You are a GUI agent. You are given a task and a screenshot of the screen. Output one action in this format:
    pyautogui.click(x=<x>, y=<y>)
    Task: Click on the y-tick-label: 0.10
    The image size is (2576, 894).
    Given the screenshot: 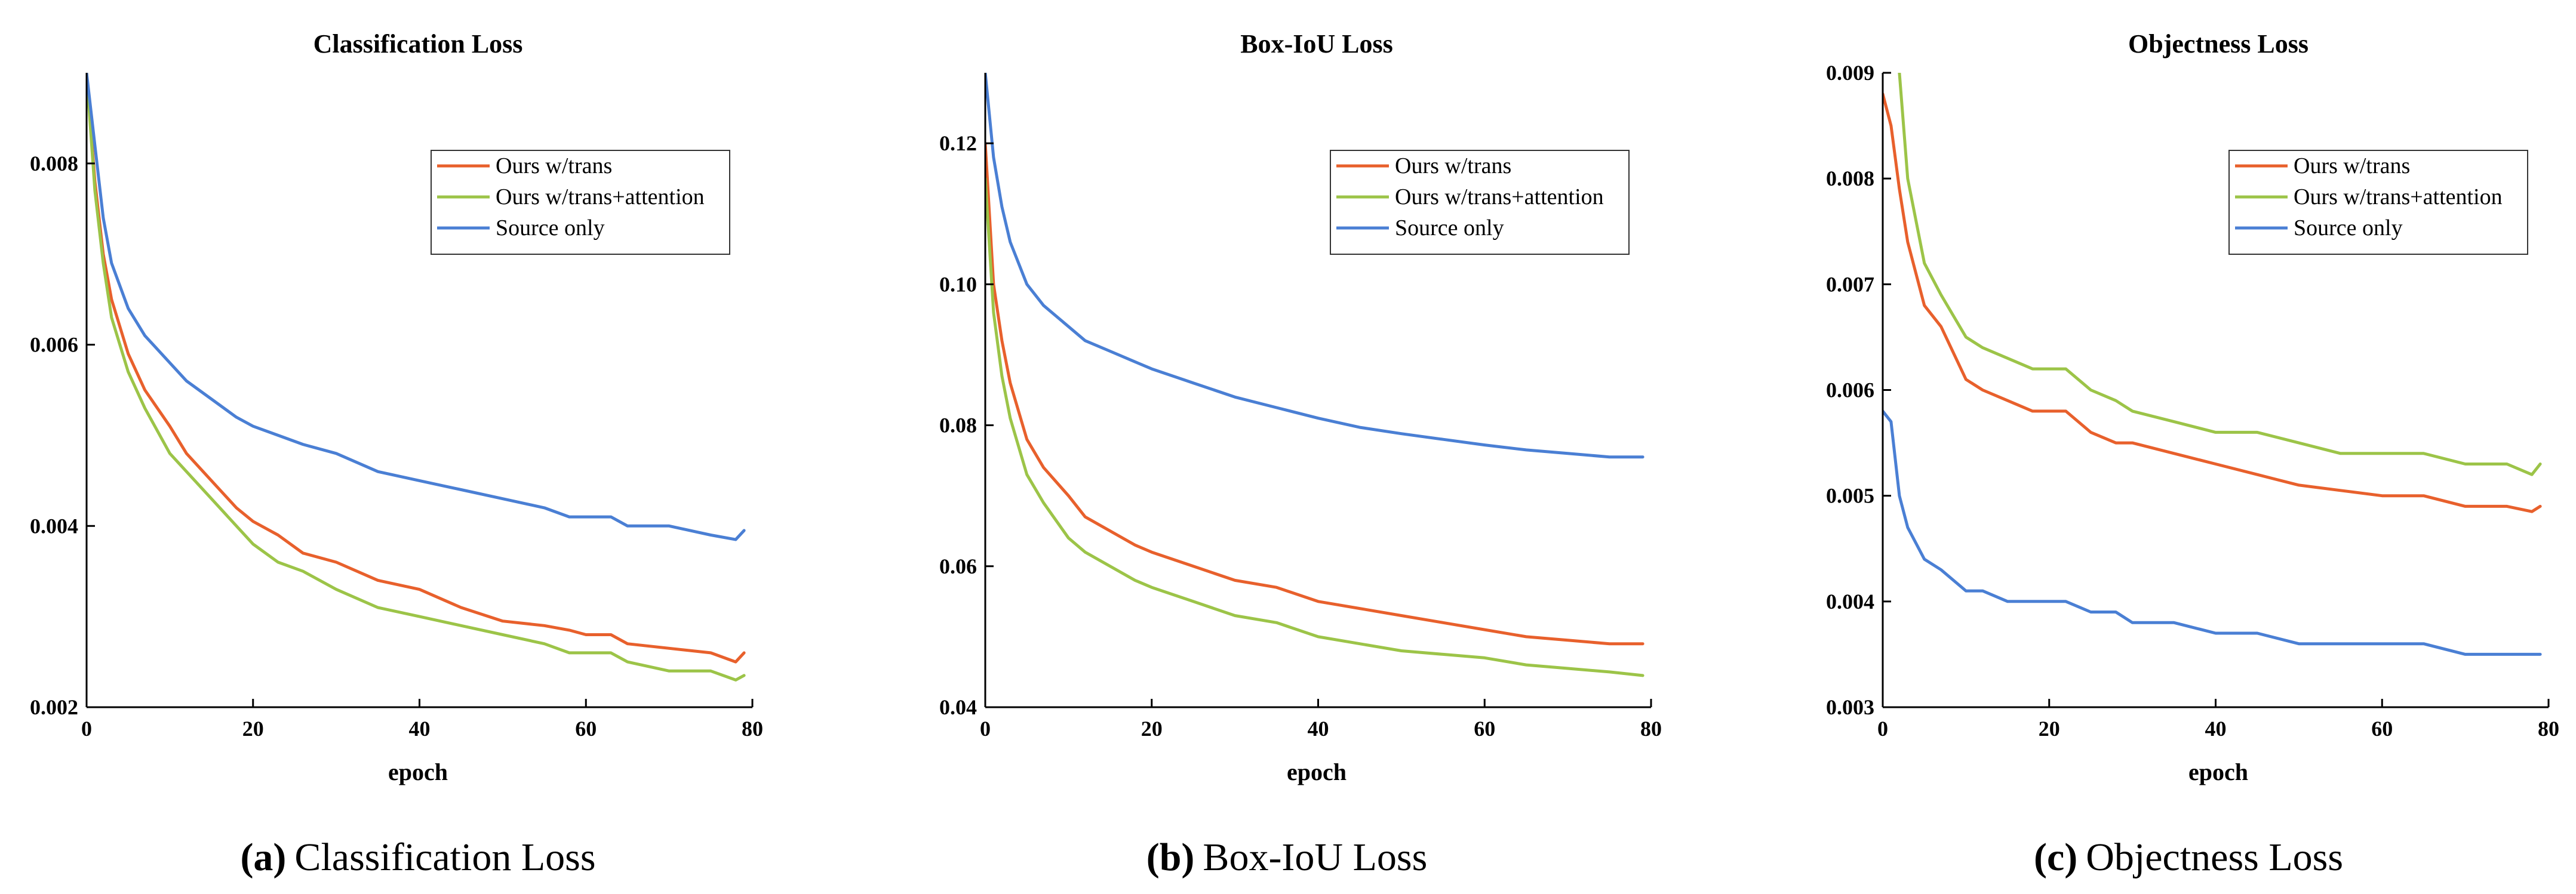 What is the action you would take?
    pyautogui.click(x=958, y=284)
    